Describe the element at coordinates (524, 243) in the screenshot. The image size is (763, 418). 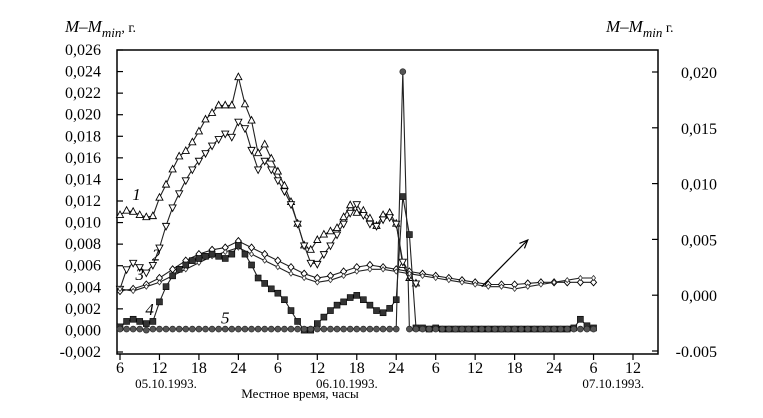
I see `arrow-head` at that location.